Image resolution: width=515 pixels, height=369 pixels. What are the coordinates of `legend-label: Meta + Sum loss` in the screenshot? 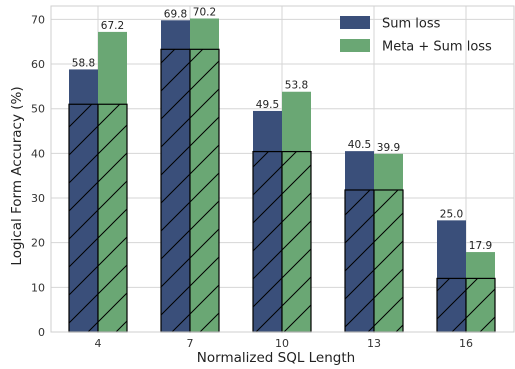 It's located at (437, 47).